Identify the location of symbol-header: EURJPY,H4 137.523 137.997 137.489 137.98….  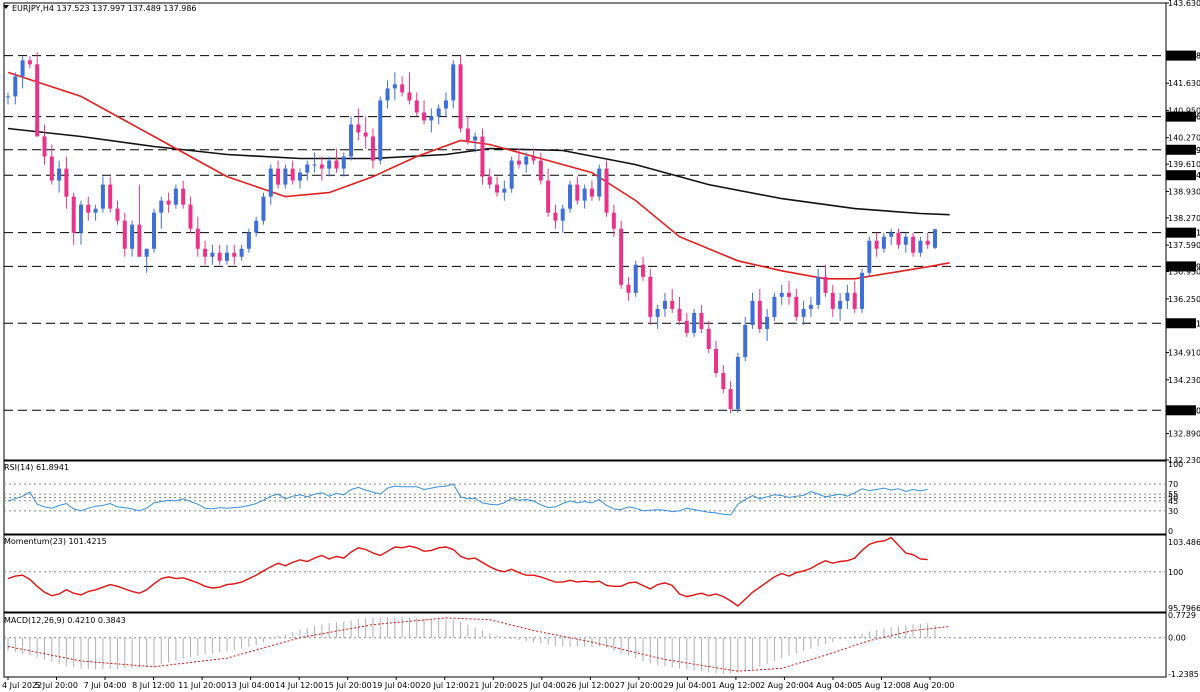
(104, 8).